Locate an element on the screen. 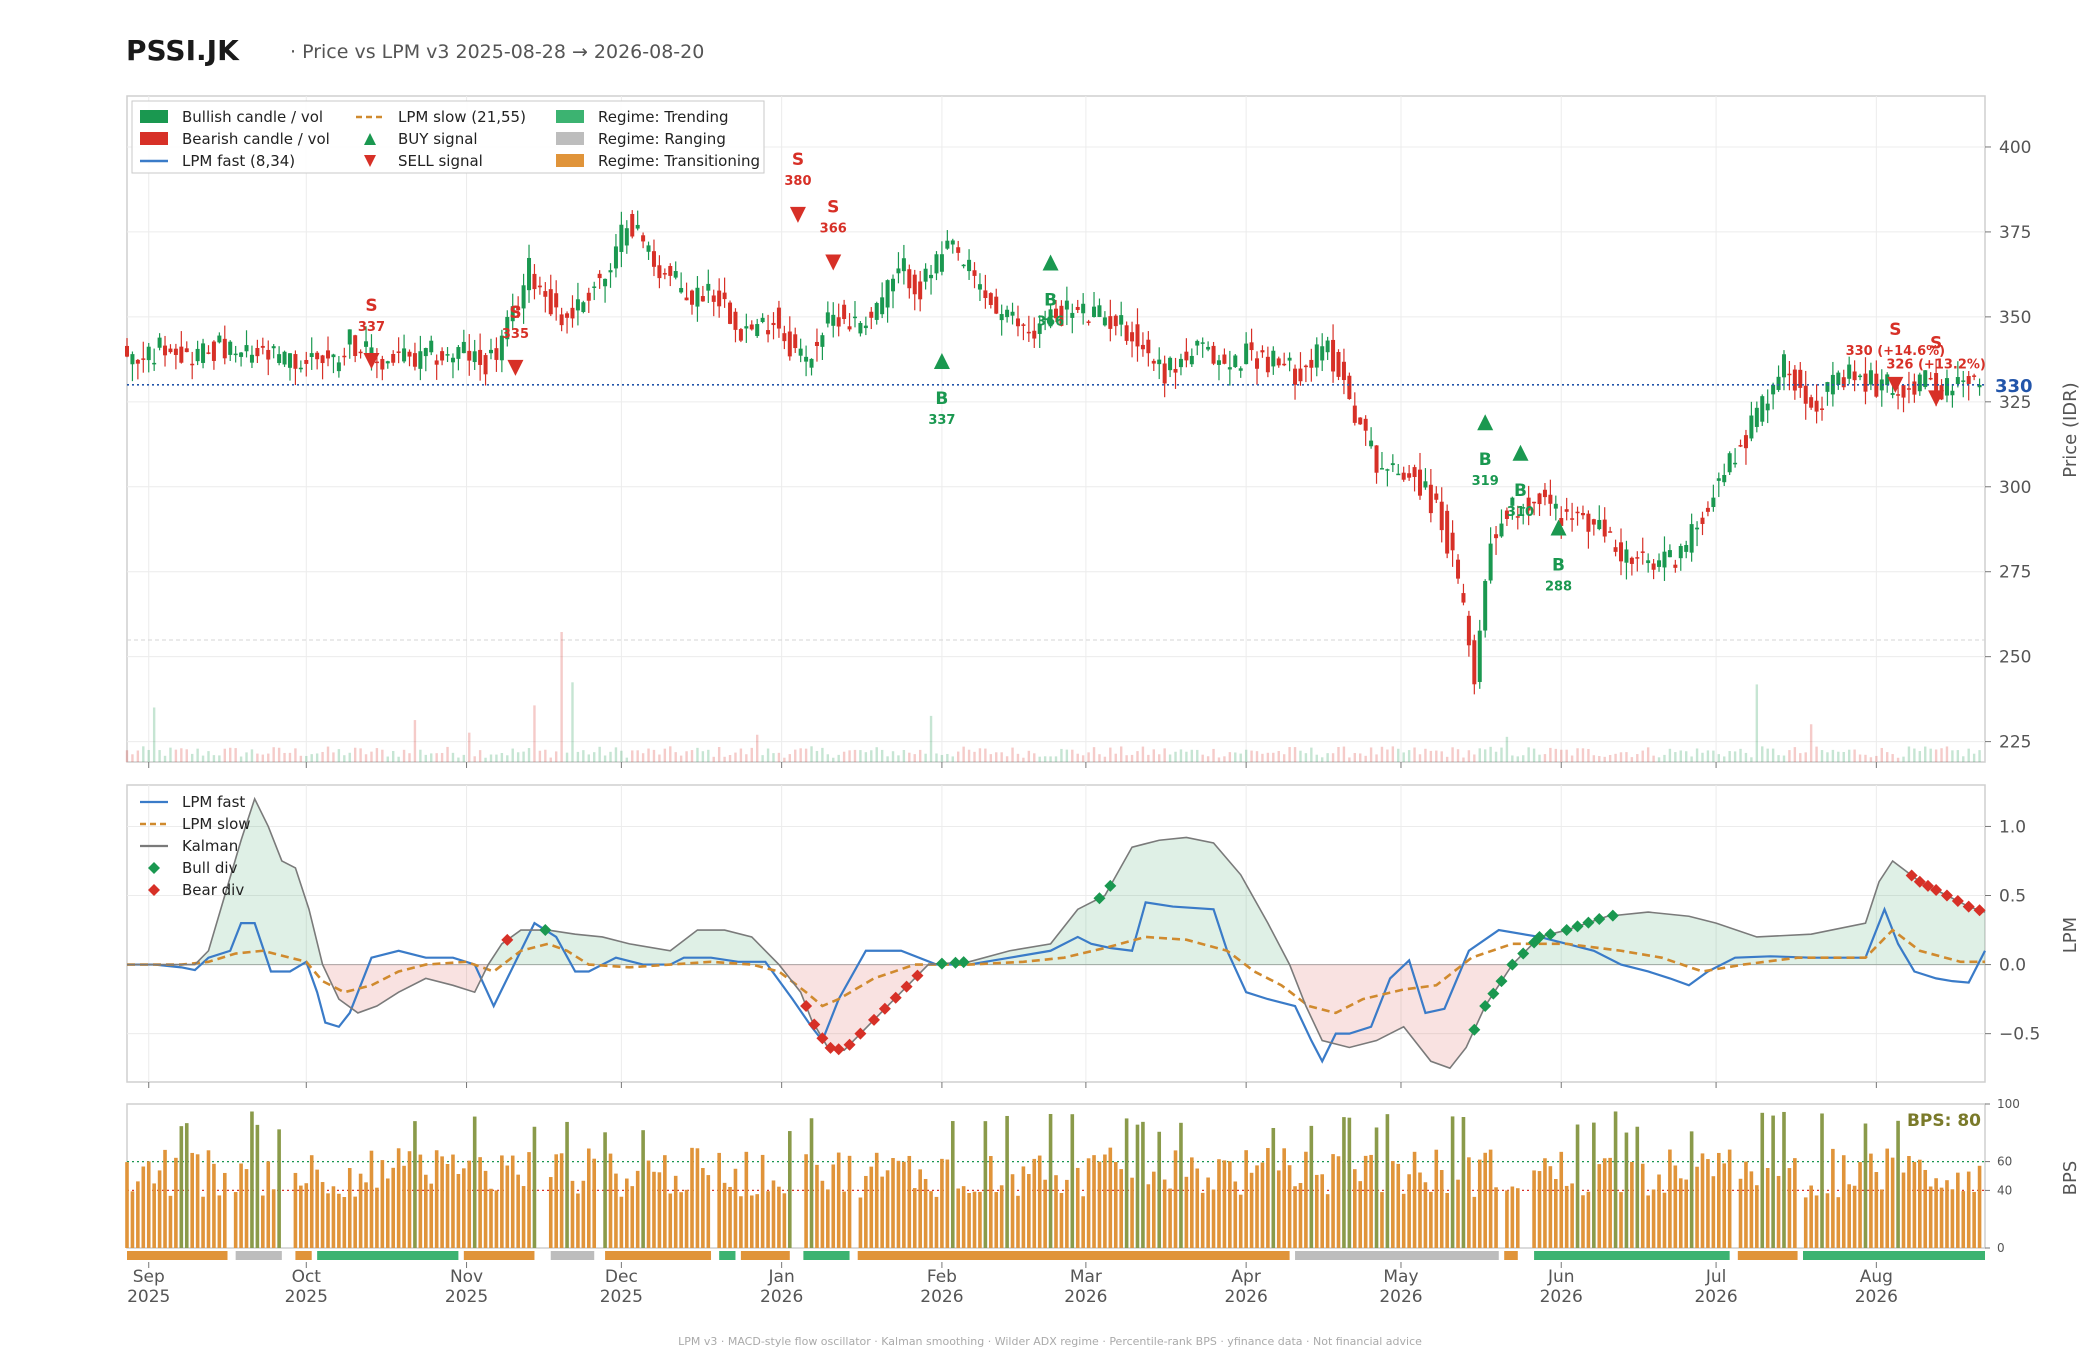 The width and height of the screenshot is (2100, 1350). legend-swatch is located at coordinates (370, 161).